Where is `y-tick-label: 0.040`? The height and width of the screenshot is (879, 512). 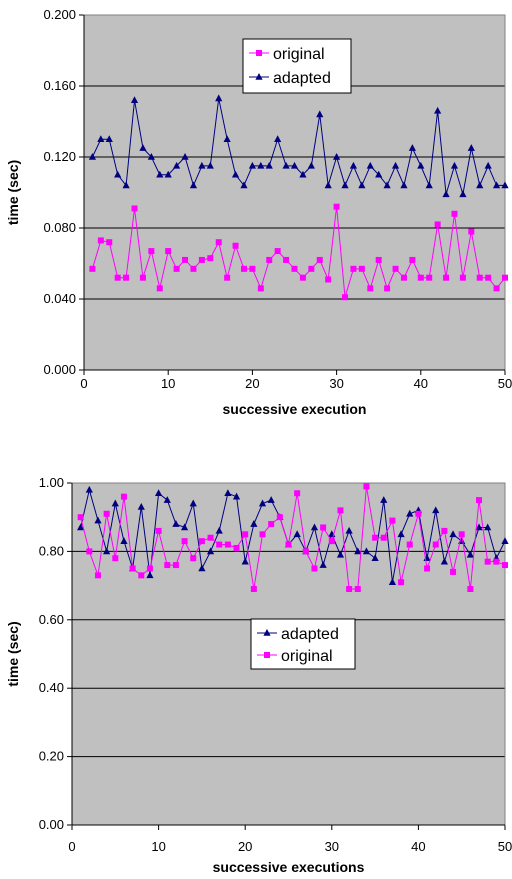
y-tick-label: 0.040 is located at coordinates (59, 298).